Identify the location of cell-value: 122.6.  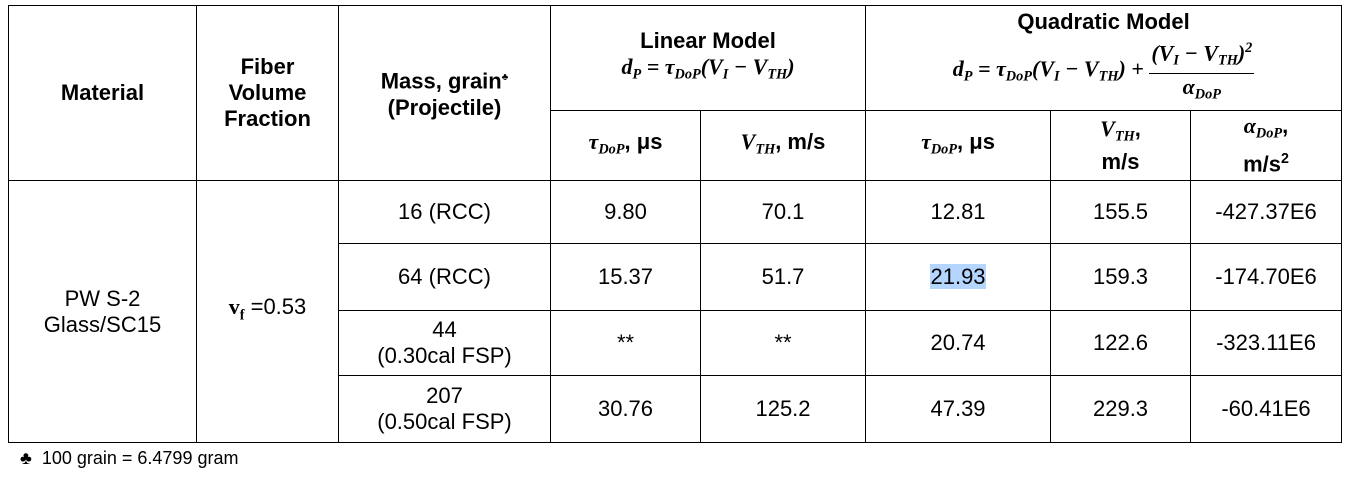
(1120, 342).